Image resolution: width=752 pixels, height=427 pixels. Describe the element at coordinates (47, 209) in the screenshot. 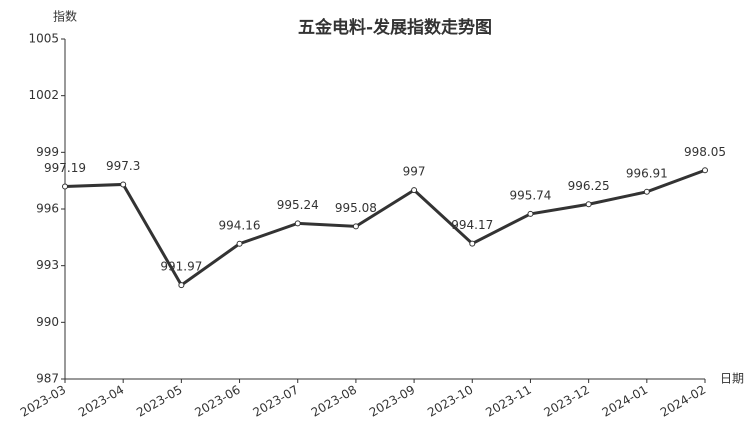

I see `y-tick-label: 996` at that location.